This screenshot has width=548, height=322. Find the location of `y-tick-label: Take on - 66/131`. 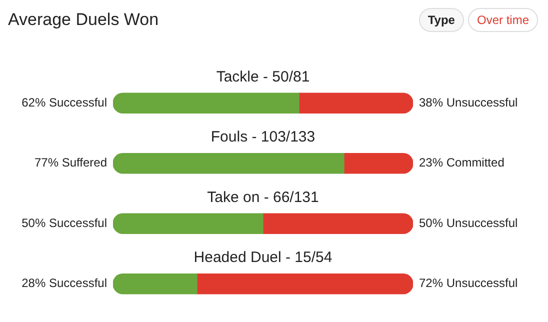

y-tick-label: Take on - 66/131 is located at coordinates (263, 197).